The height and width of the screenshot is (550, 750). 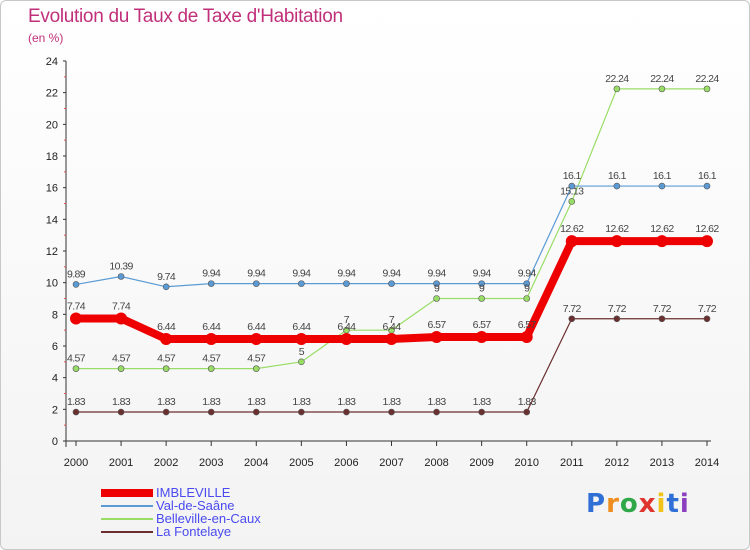 What do you see at coordinates (302, 352) in the screenshot?
I see `data-label-belleville-en-caux: 5` at bounding box center [302, 352].